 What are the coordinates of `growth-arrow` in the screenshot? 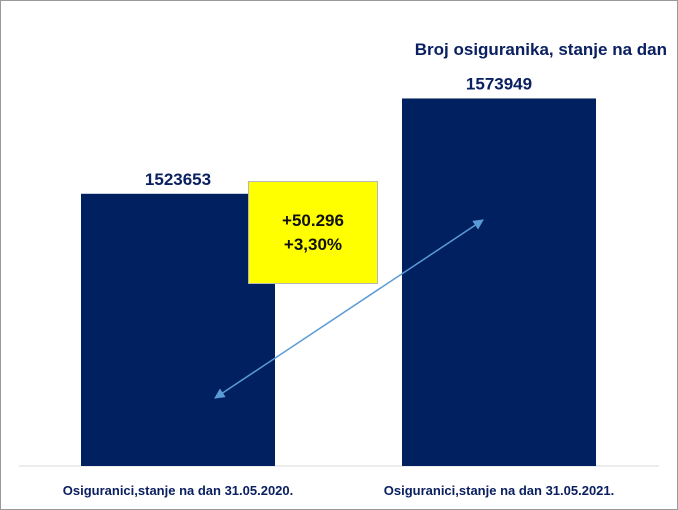 It's located at (349, 309).